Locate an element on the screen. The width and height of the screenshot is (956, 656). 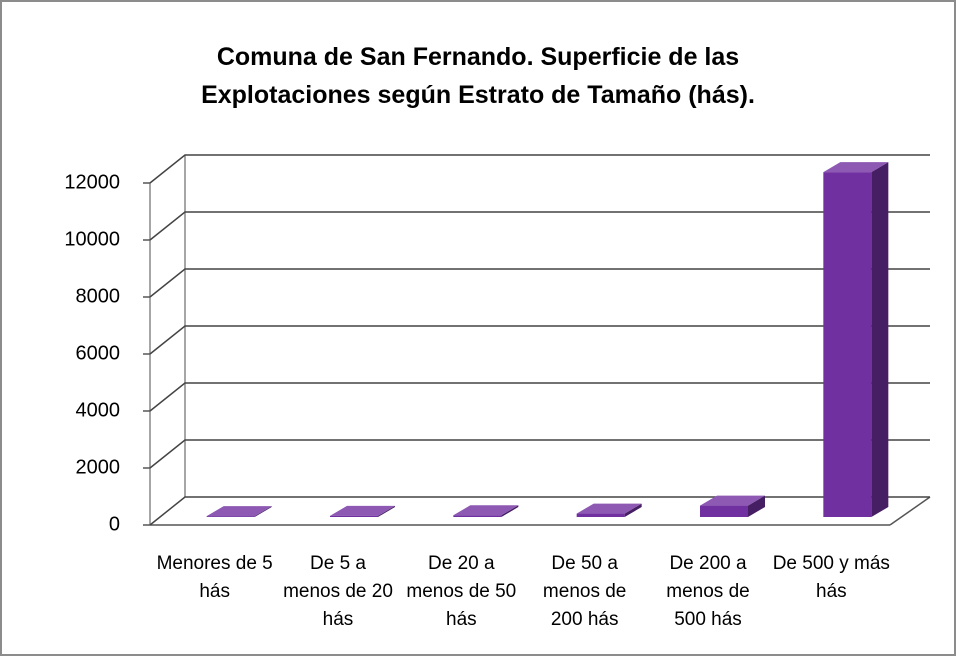
x-tick-label: De 500 y más hás is located at coordinates (831, 577).